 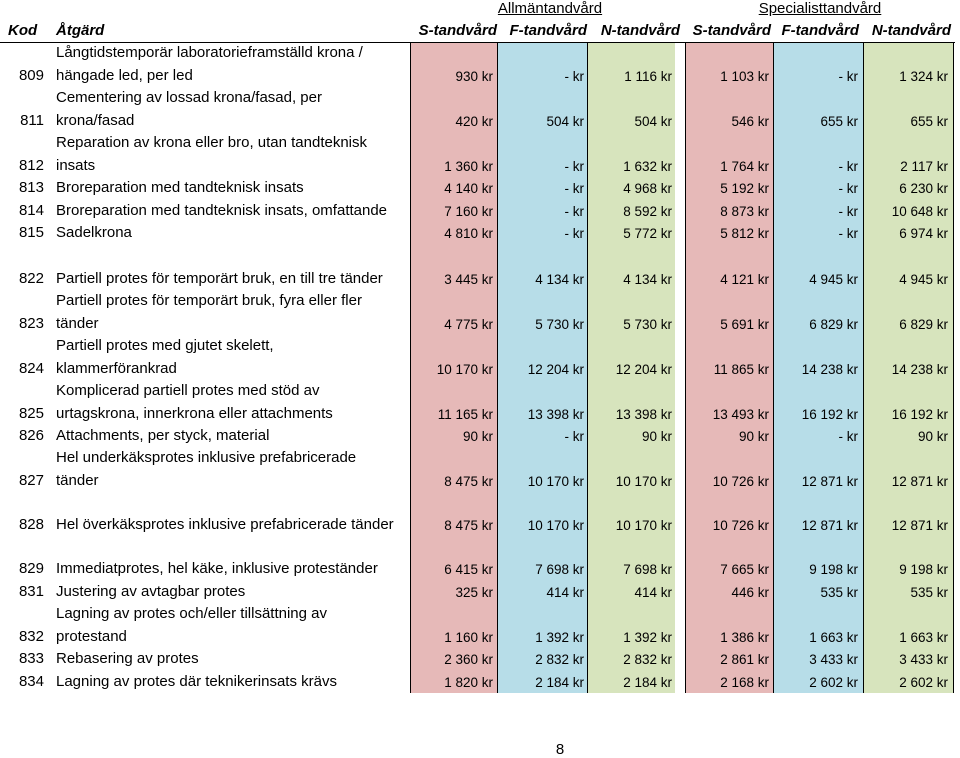 What do you see at coordinates (163, 435) in the screenshot?
I see `atgard-line: Attachments, per styck, material` at bounding box center [163, 435].